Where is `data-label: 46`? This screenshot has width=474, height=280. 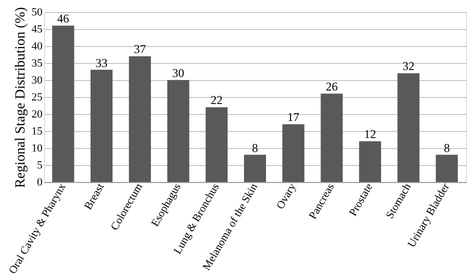
data-label: 46 is located at coordinates (63, 19).